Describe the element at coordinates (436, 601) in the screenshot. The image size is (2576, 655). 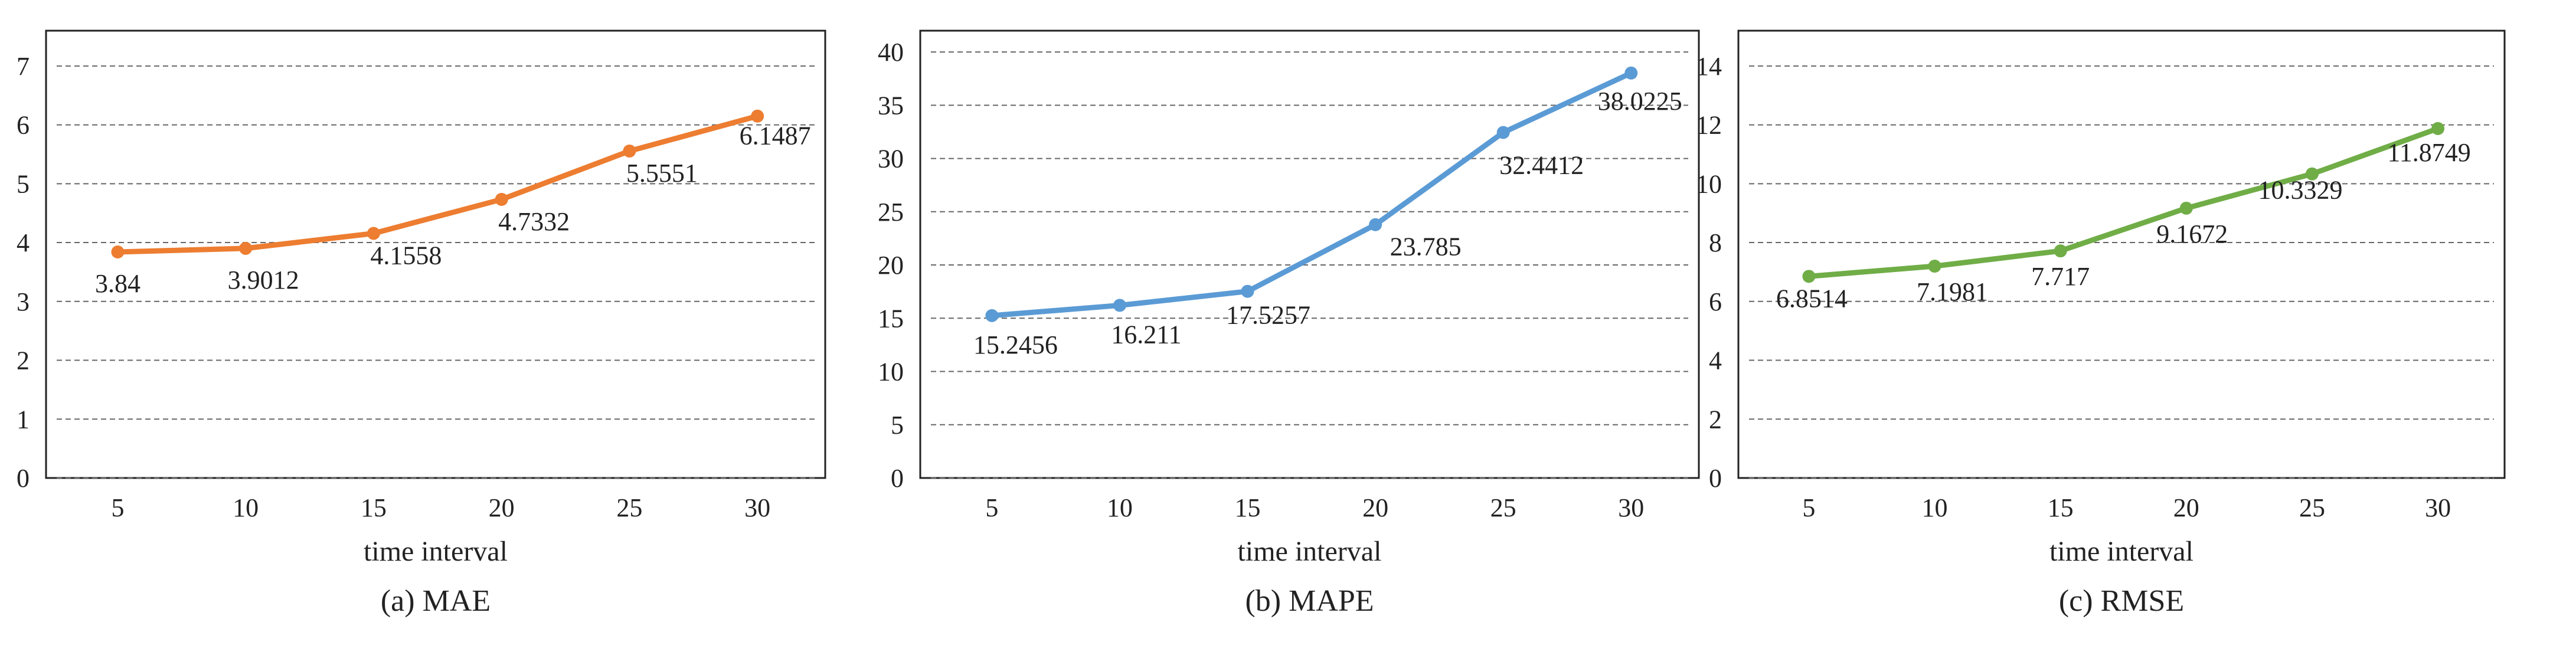
I see `panel-caption: (a) MAE` at that location.